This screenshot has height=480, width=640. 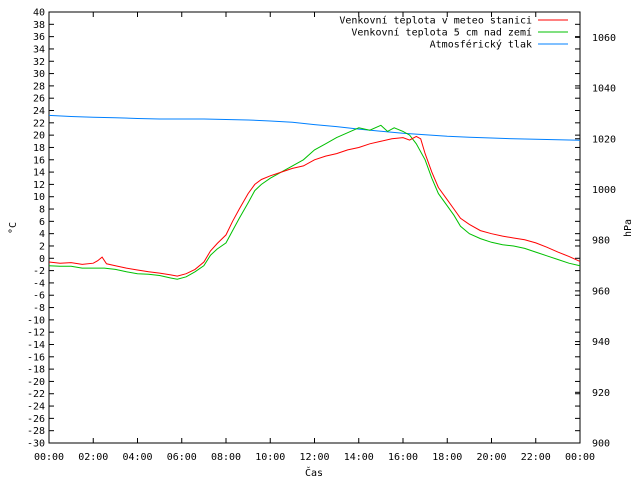 I want to click on left-tick-label: -14, so click(x=36, y=345).